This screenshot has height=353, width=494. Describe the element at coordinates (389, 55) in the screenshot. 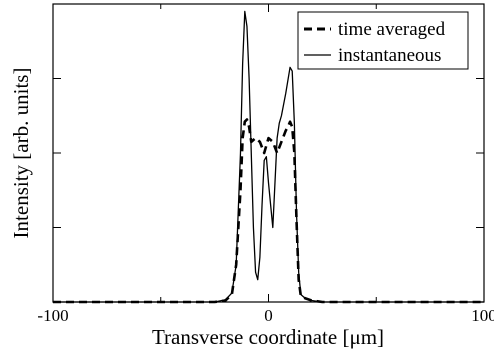

I see `legend-label-instantaneous: instantaneous` at that location.